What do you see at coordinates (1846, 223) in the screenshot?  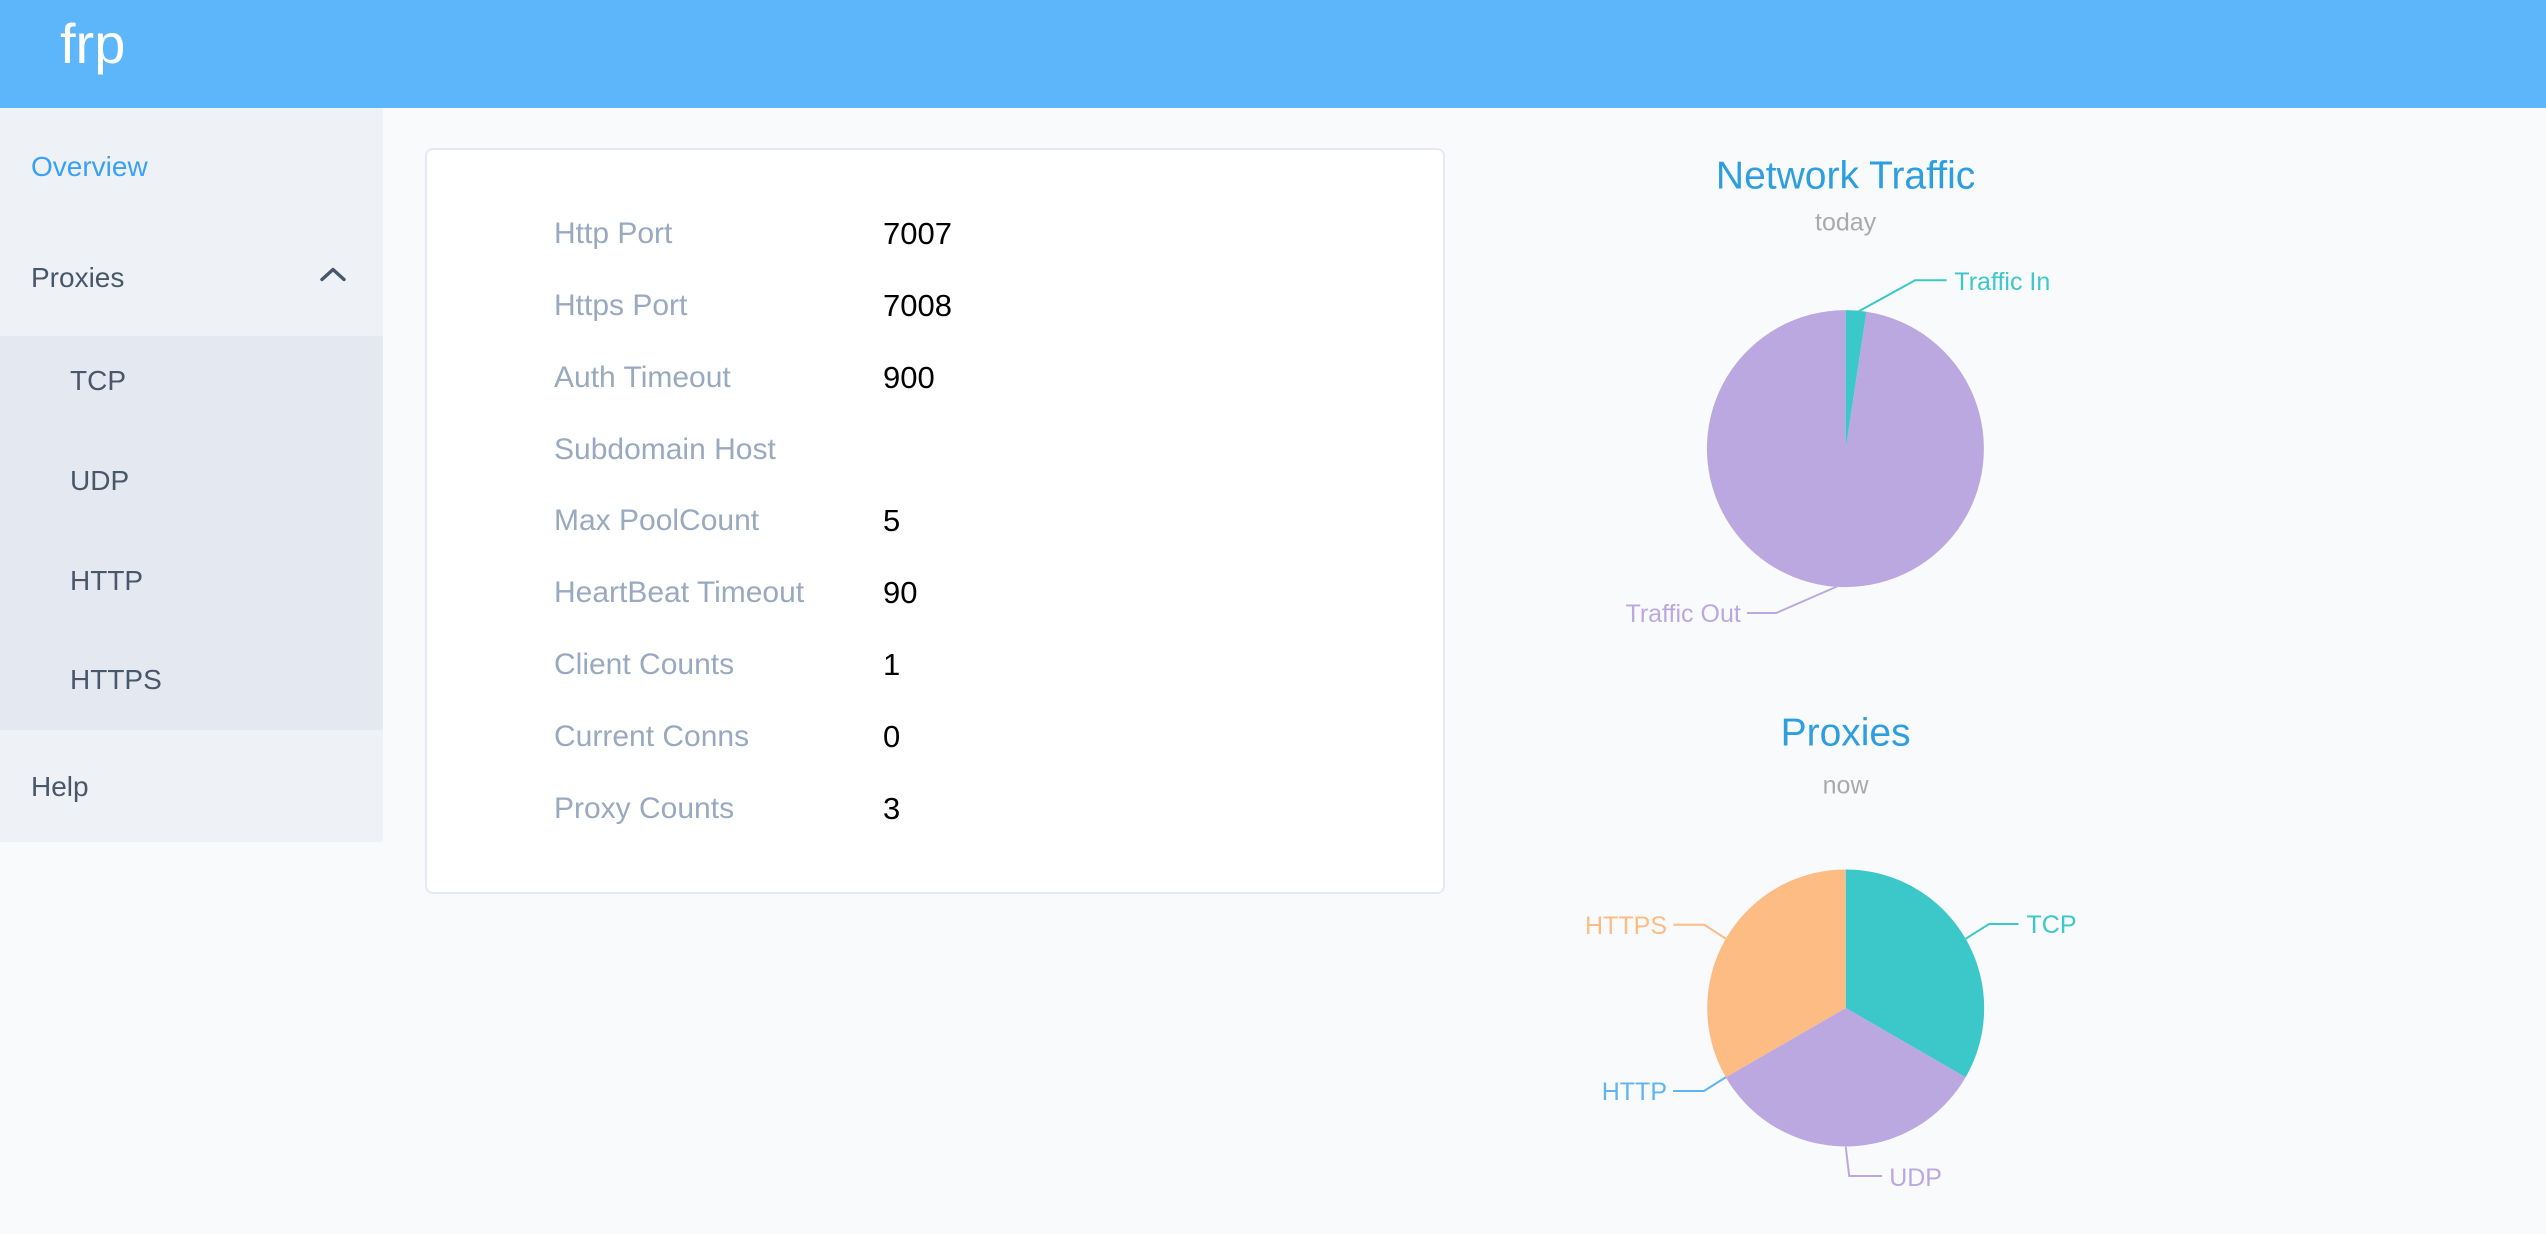 I see `svg-text: today` at bounding box center [1846, 223].